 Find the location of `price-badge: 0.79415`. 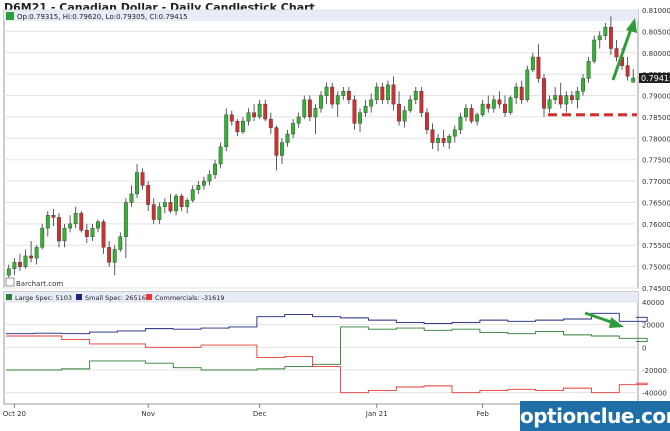

price-badge: 0.79415 is located at coordinates (654, 78).